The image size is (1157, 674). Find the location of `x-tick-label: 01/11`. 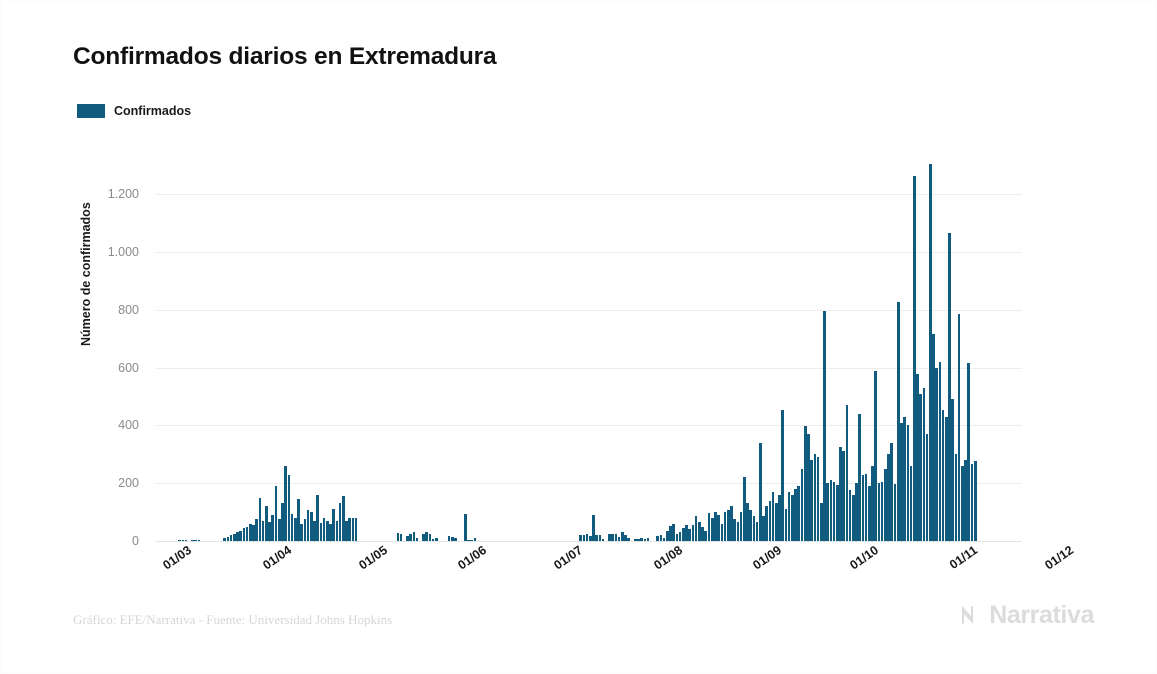

x-tick-label: 01/11 is located at coordinates (963, 558).